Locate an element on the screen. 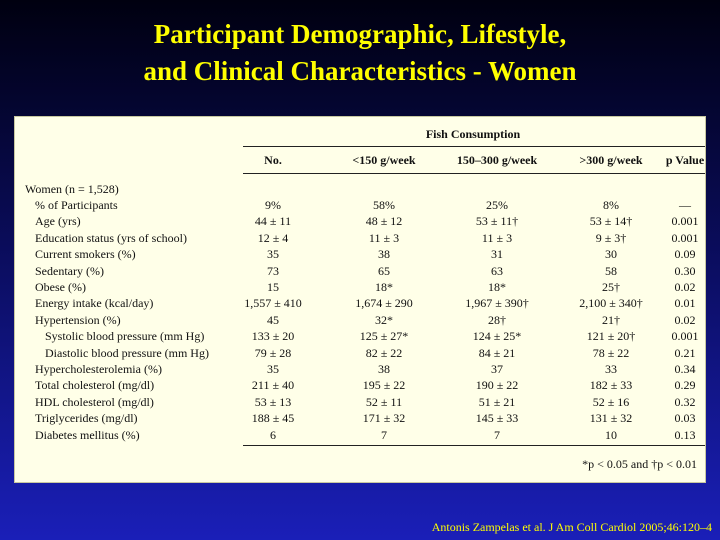  fish-consumption-header: Fish Consumption is located at coordinates (473, 134).